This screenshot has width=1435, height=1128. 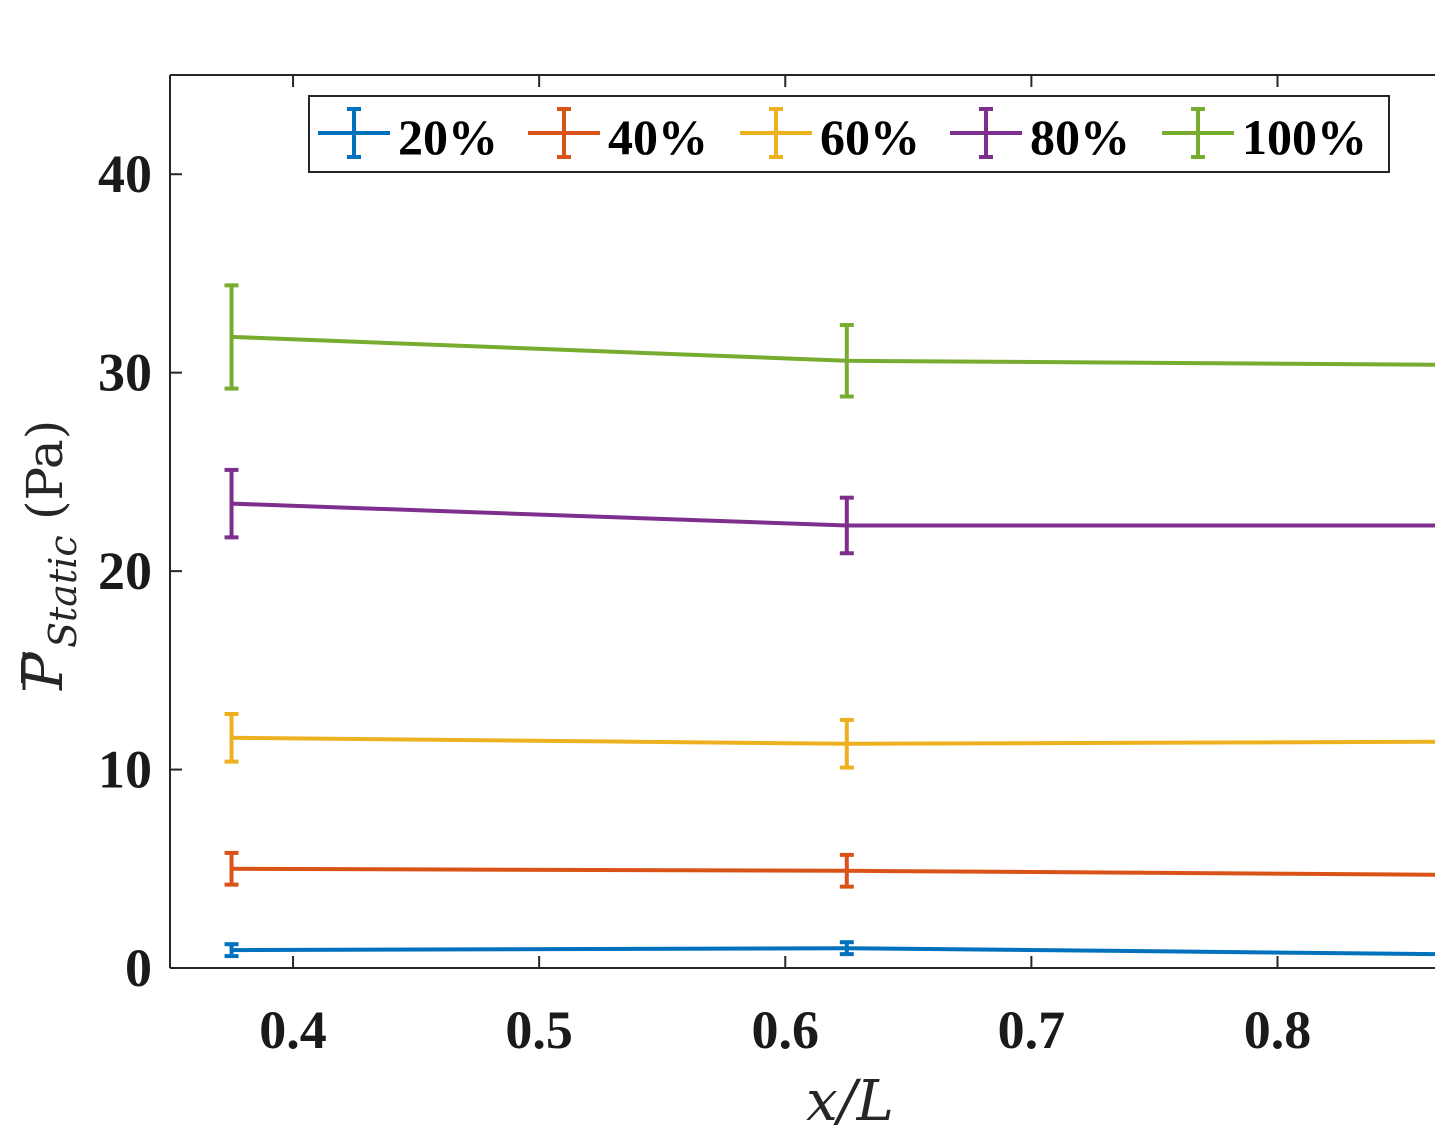 I want to click on legend-items: 20% 40% 60% 80% 100%, so click(x=842, y=136).